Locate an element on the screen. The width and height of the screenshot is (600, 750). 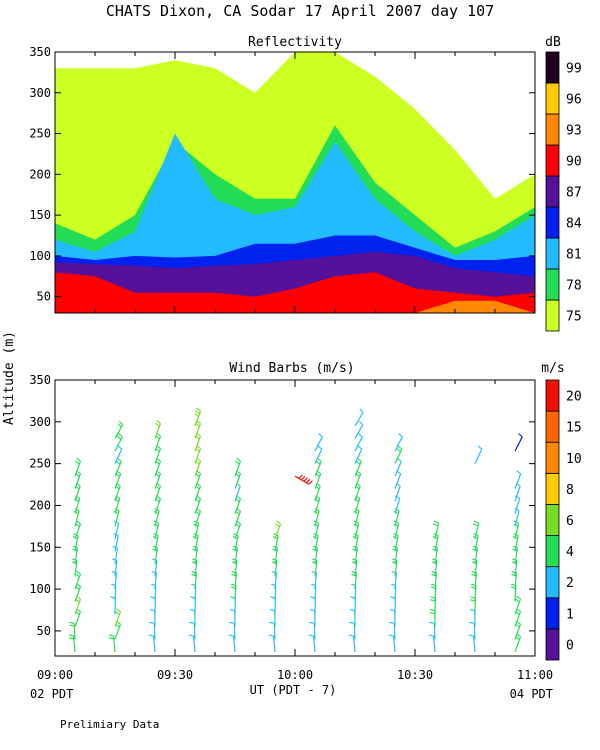
x-start-label: 02 PDT is located at coordinates (51, 694).